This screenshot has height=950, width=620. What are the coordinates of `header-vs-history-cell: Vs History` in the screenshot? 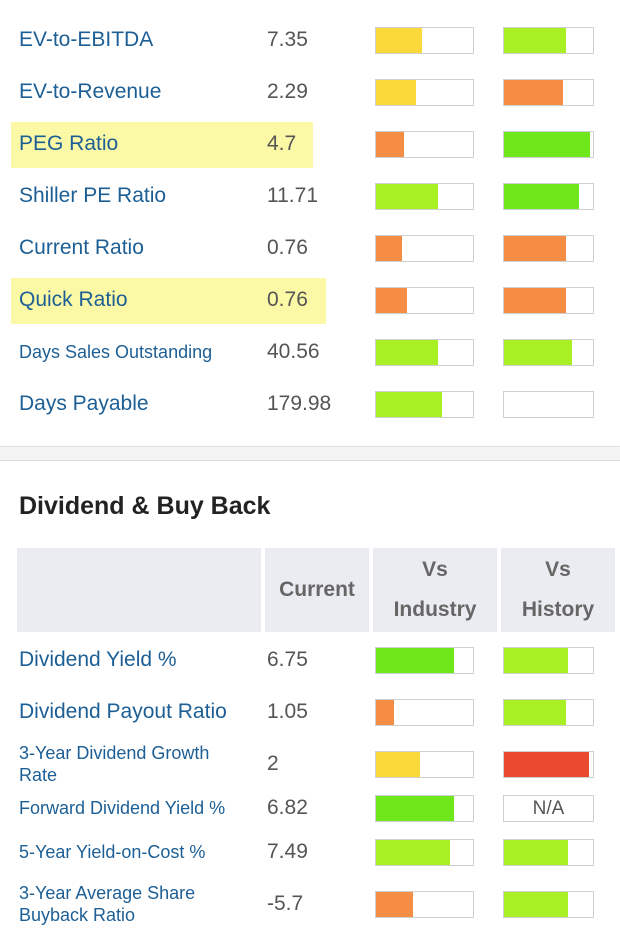 It's located at (558, 590).